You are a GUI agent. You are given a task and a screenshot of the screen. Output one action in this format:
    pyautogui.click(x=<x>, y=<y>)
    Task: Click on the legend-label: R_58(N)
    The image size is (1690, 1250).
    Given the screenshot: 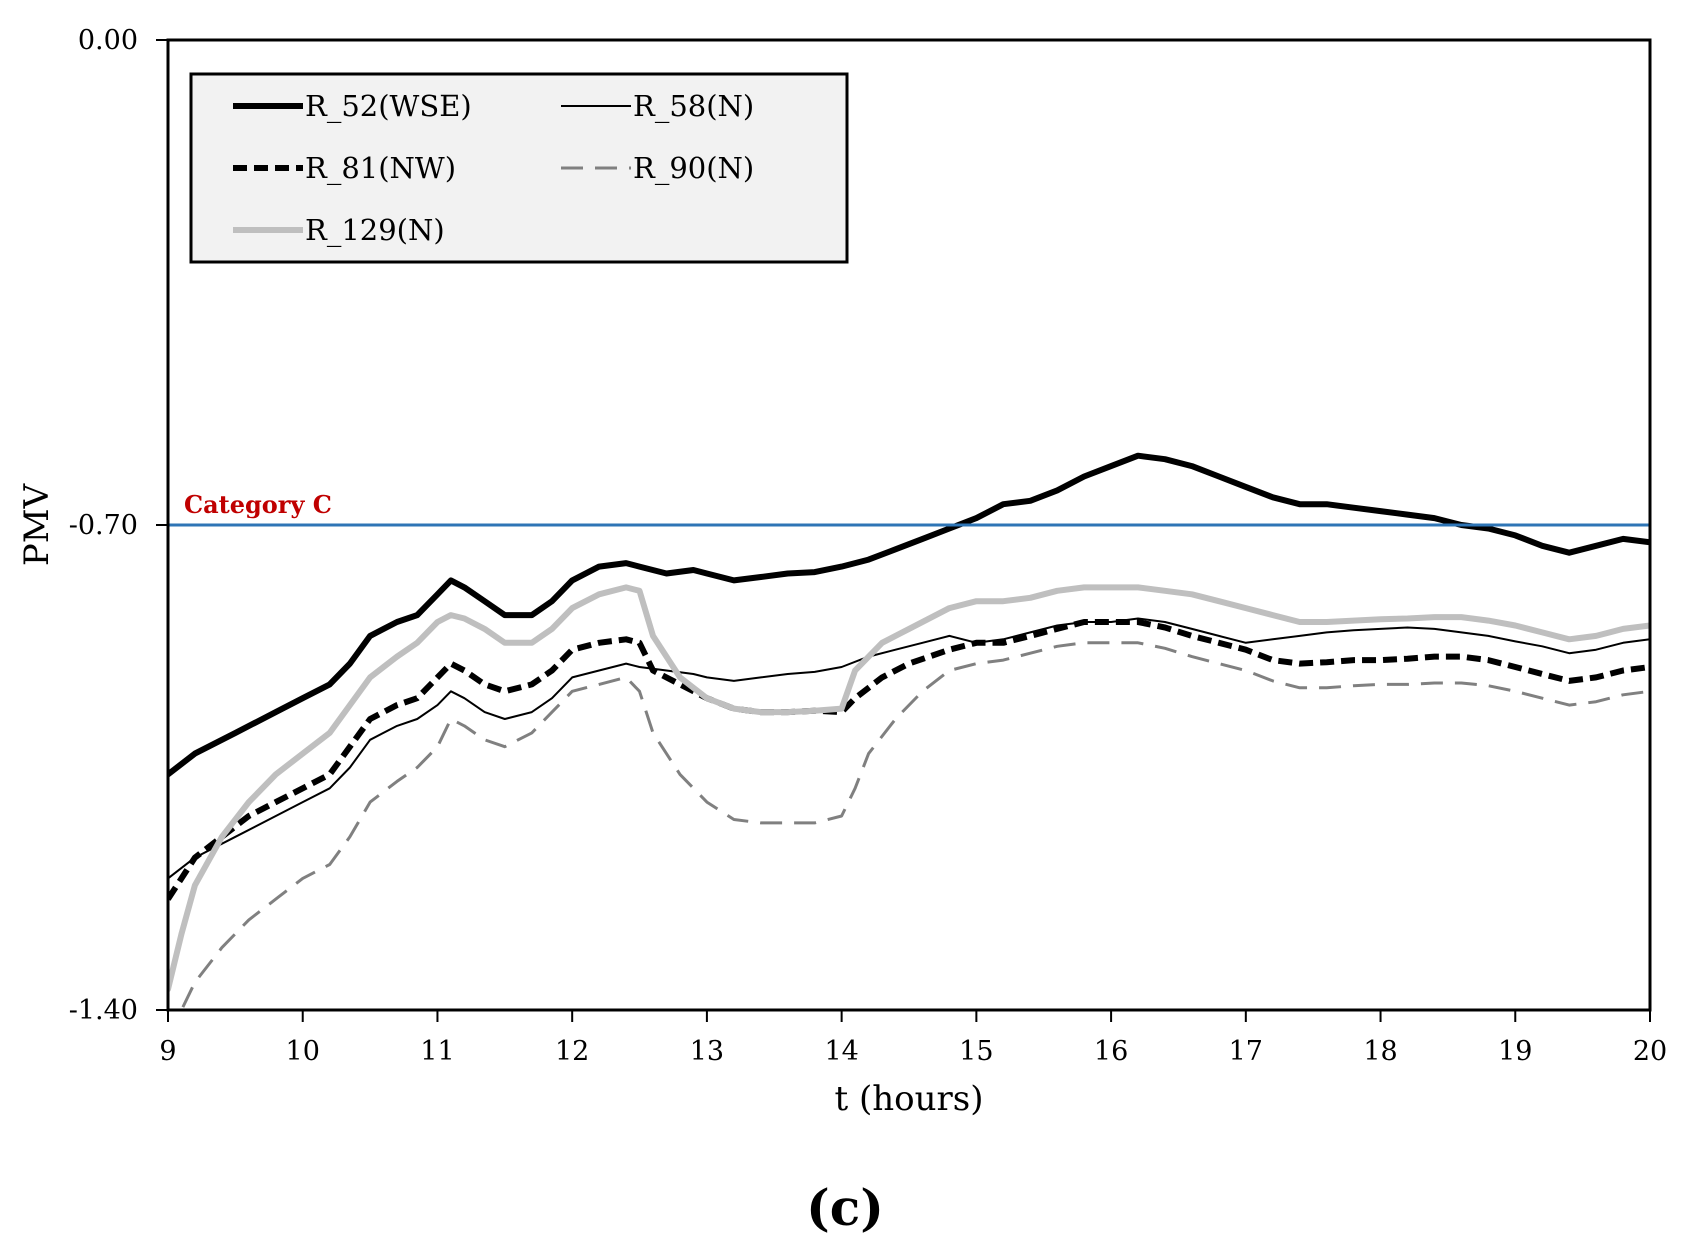 What is the action you would take?
    pyautogui.click(x=693, y=106)
    